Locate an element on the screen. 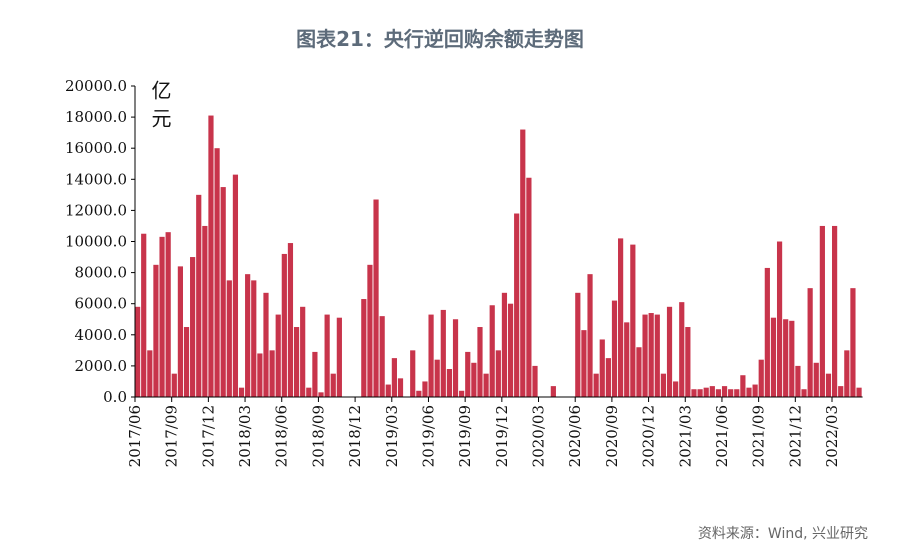 This screenshot has height=558, width=902. y-tick-label: 16000.0 is located at coordinates (96, 148).